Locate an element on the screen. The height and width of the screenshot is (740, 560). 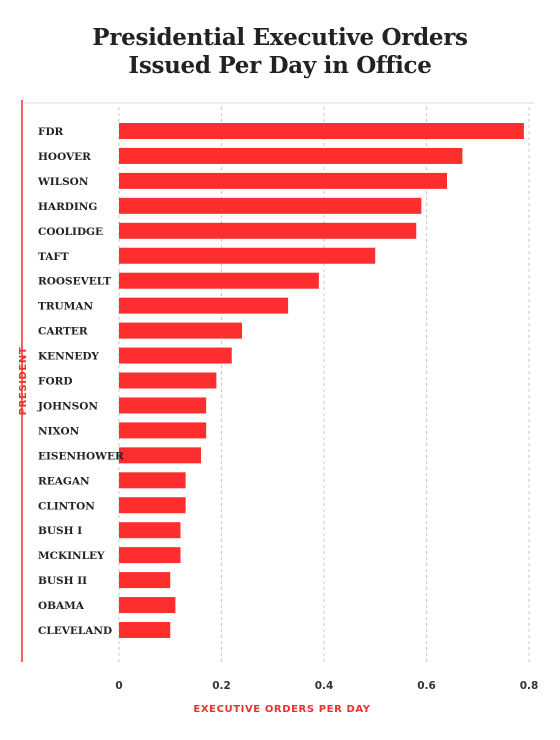
category-label: FDR is located at coordinates (51, 132).